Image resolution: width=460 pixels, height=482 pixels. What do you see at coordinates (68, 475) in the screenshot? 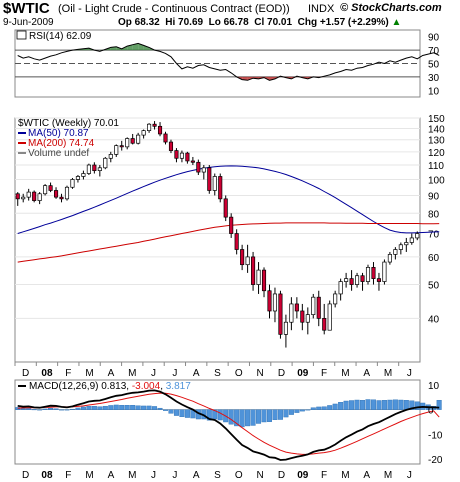
I see `x-tick-label-bottom: F` at bounding box center [68, 475].